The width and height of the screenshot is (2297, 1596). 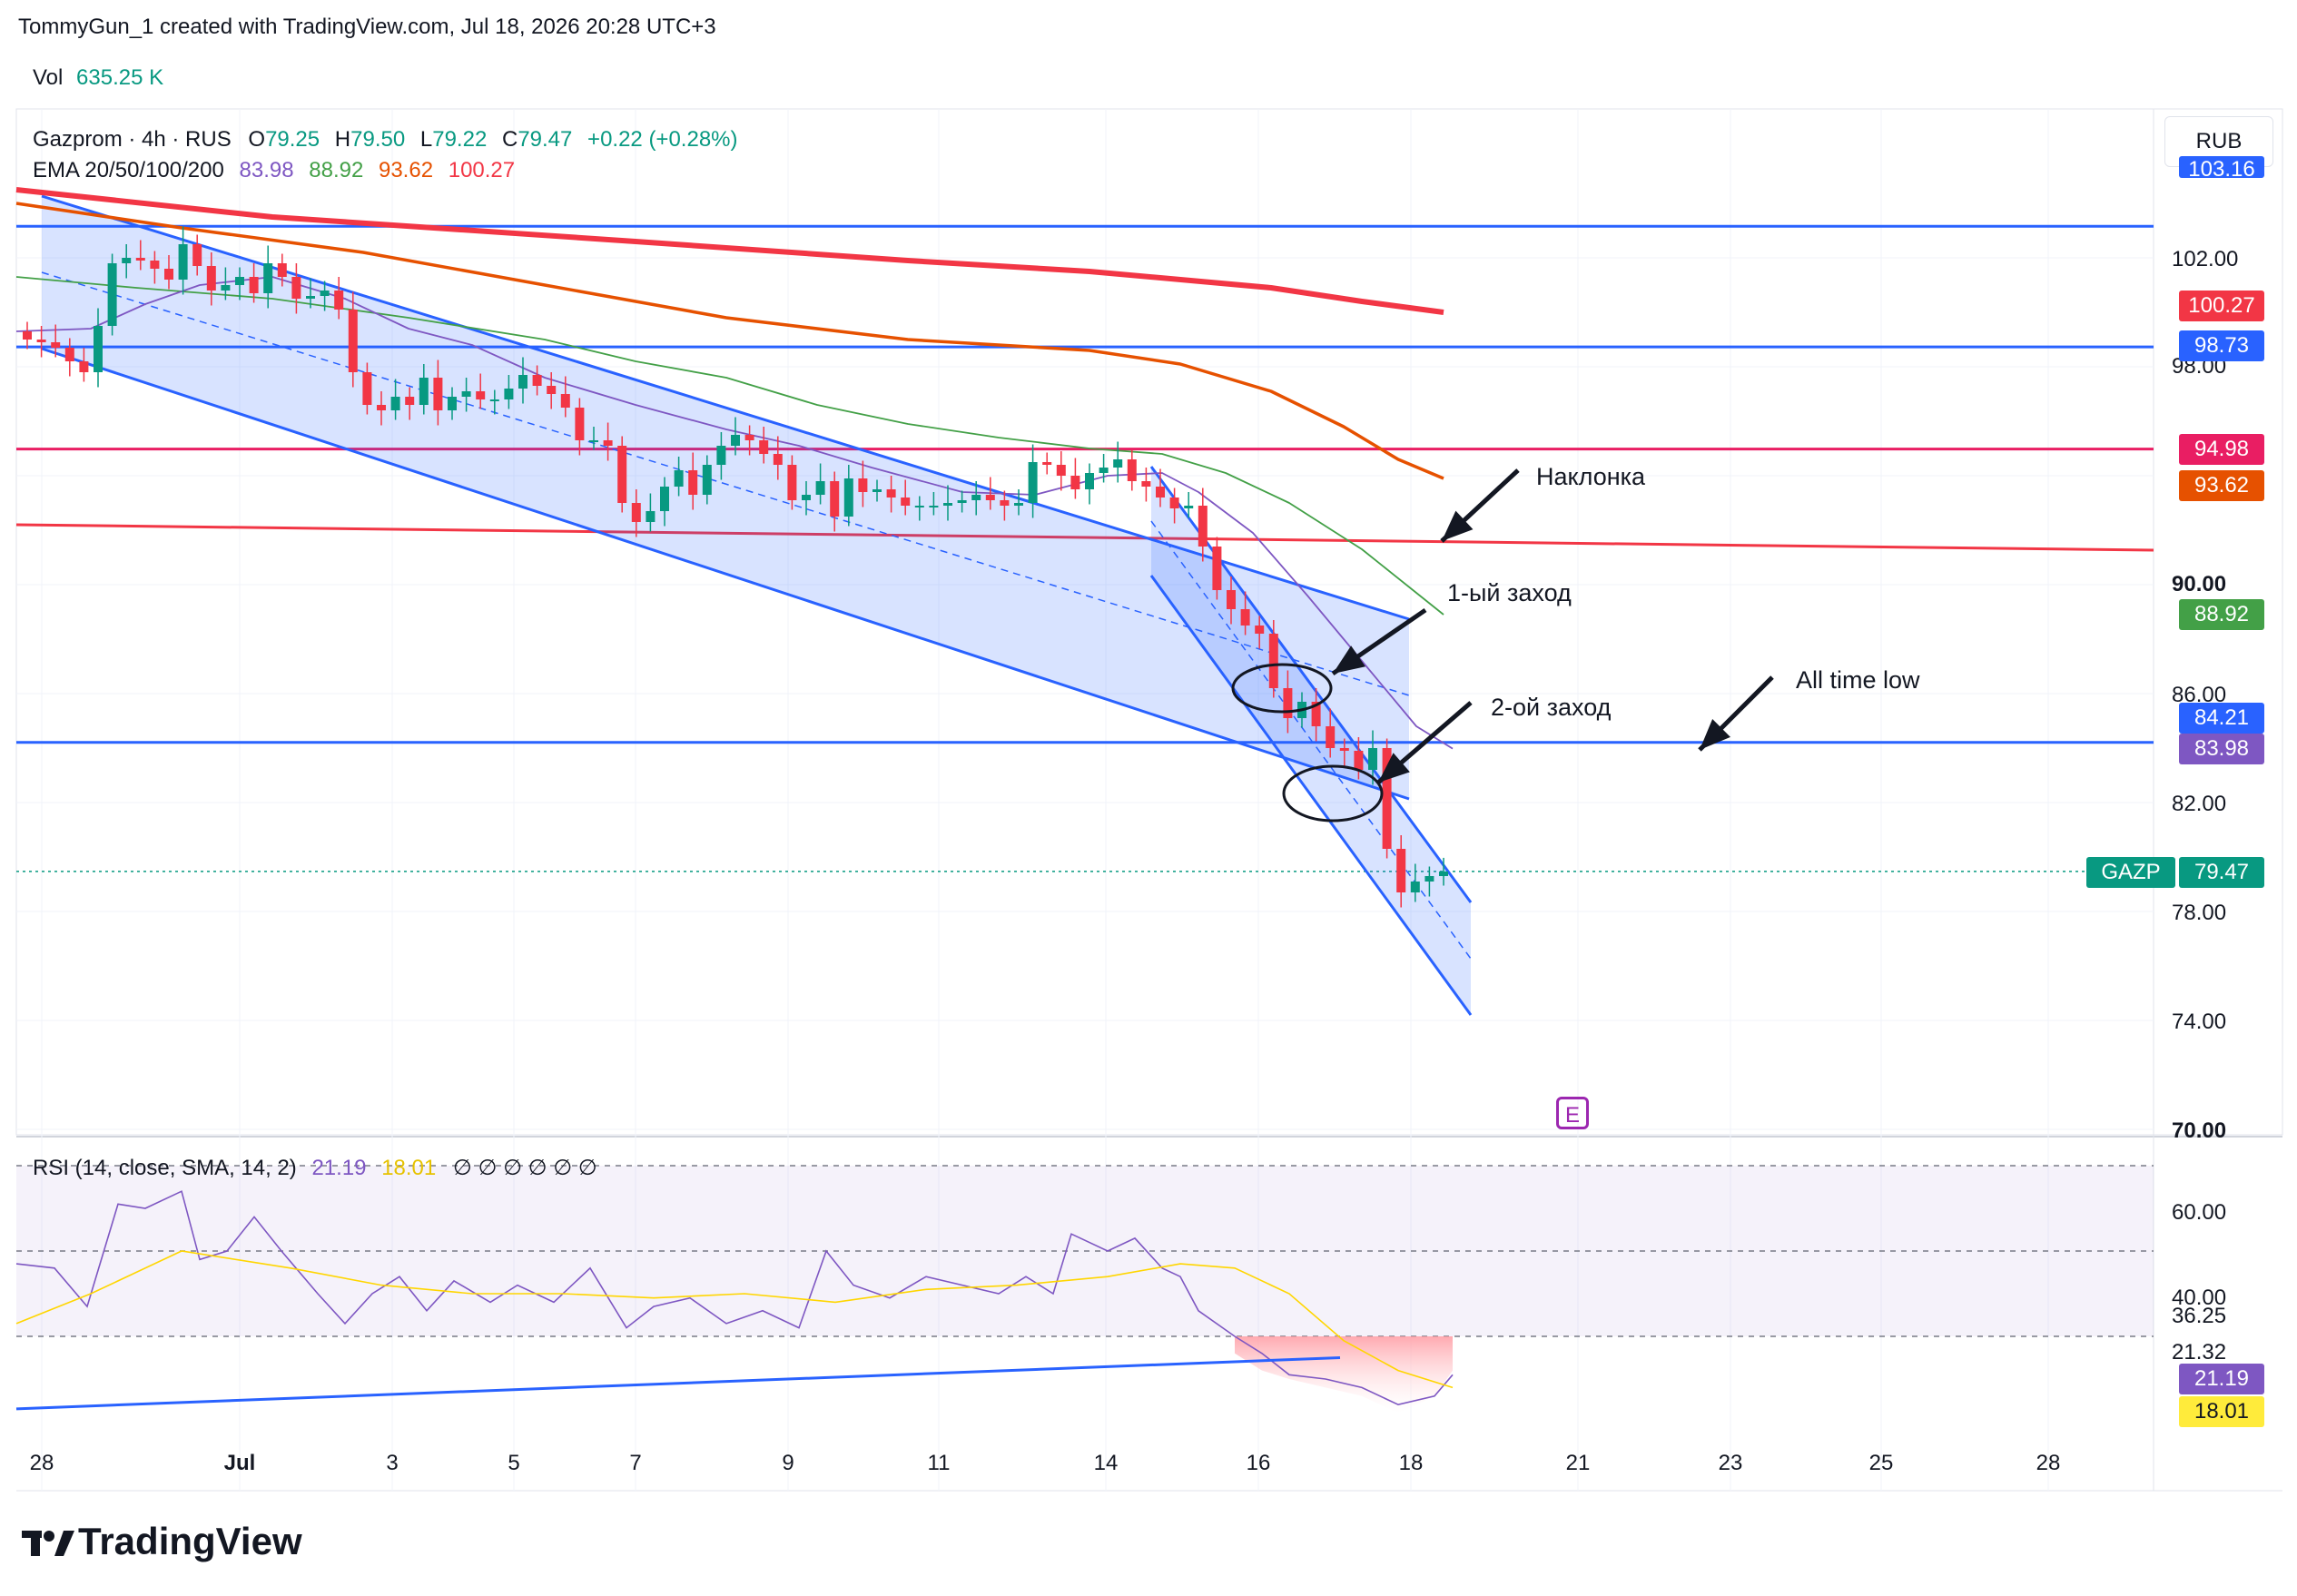 What do you see at coordinates (293, 139) in the screenshot?
I see `open-value: 79.25` at bounding box center [293, 139].